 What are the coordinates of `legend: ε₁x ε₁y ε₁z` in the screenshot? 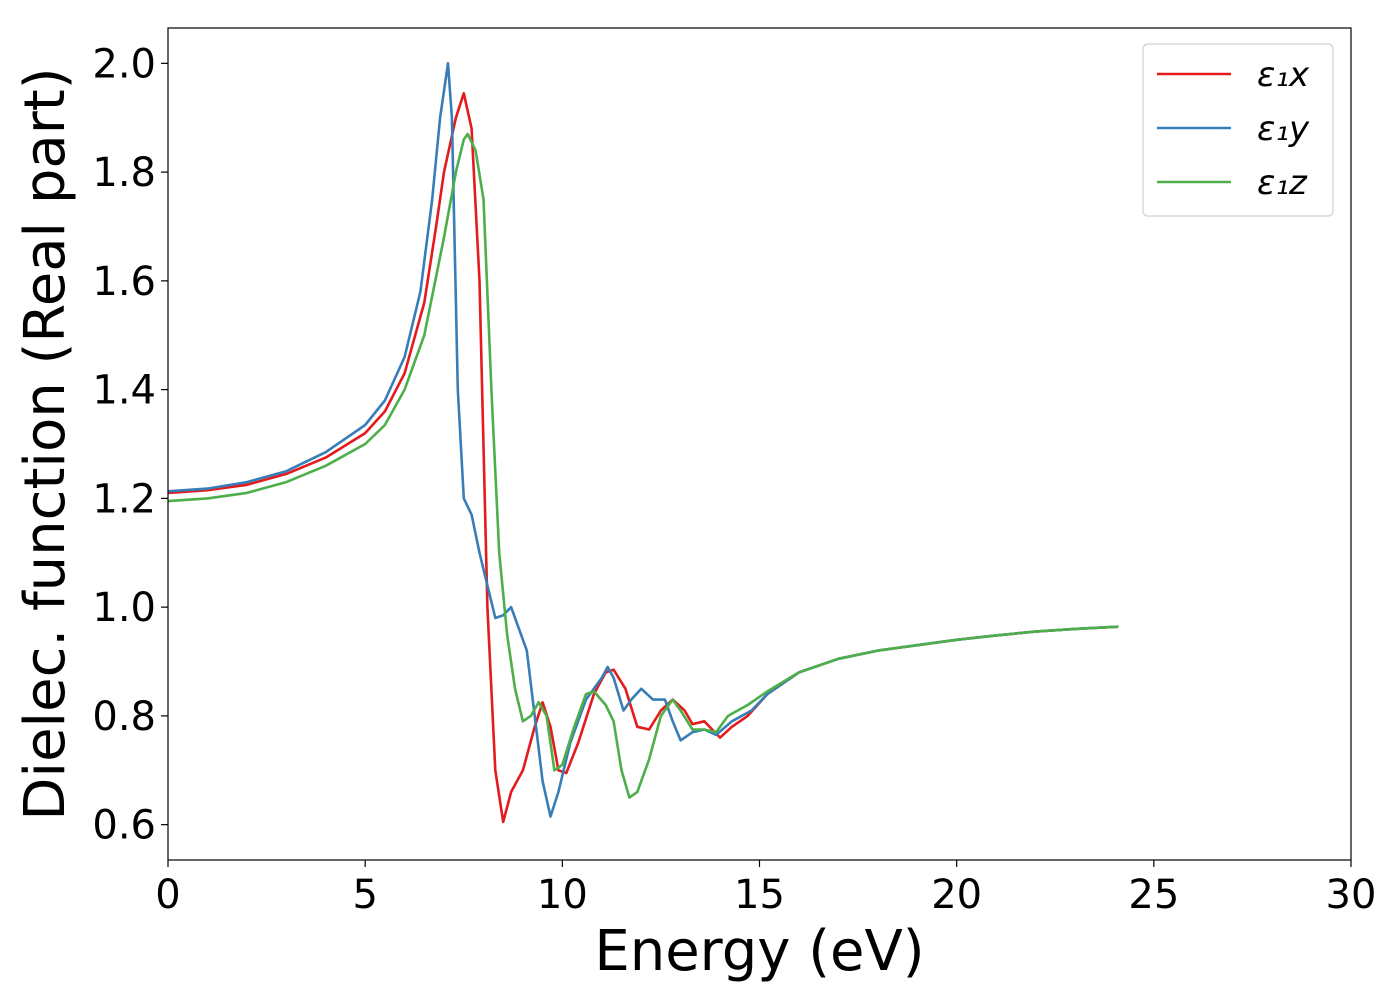 It's located at (1238, 130).